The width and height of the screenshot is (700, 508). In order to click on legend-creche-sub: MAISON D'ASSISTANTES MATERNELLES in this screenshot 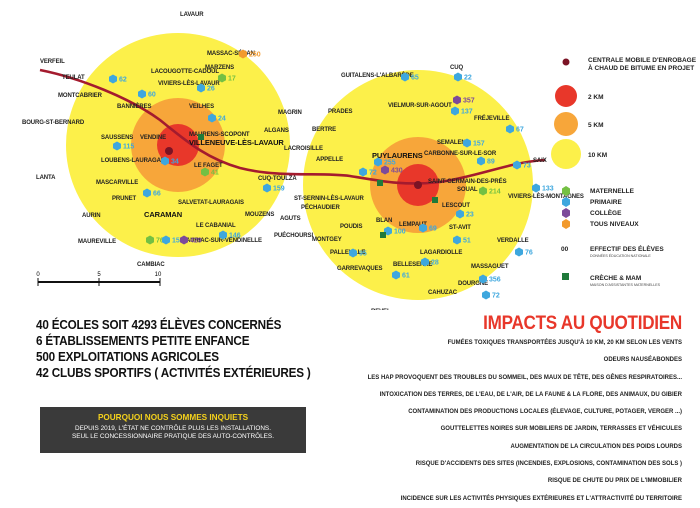, I will do `click(625, 285)`.